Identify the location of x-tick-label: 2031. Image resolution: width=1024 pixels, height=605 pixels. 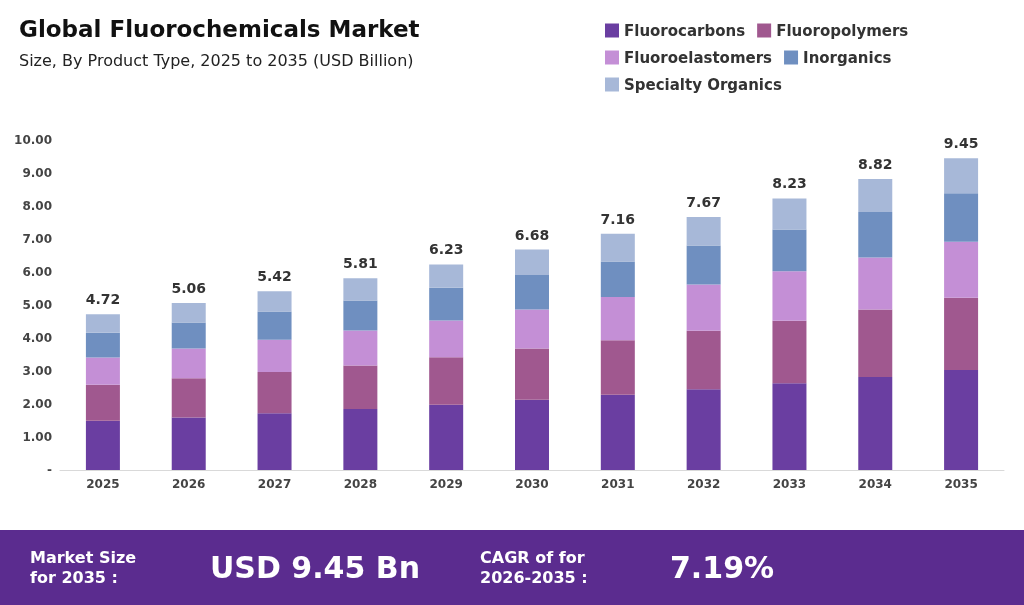
(618, 484).